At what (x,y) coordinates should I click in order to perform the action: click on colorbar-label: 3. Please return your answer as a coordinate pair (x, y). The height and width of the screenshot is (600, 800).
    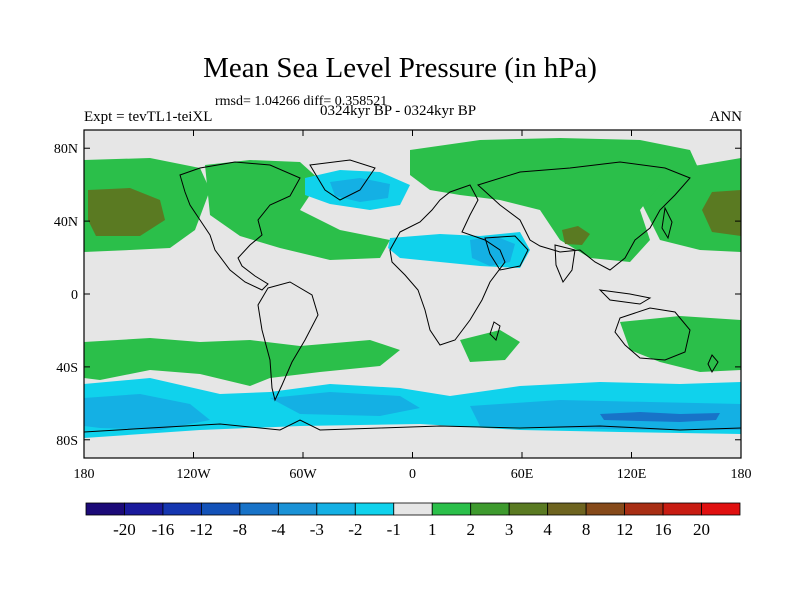
    Looking at the image, I should click on (509, 529).